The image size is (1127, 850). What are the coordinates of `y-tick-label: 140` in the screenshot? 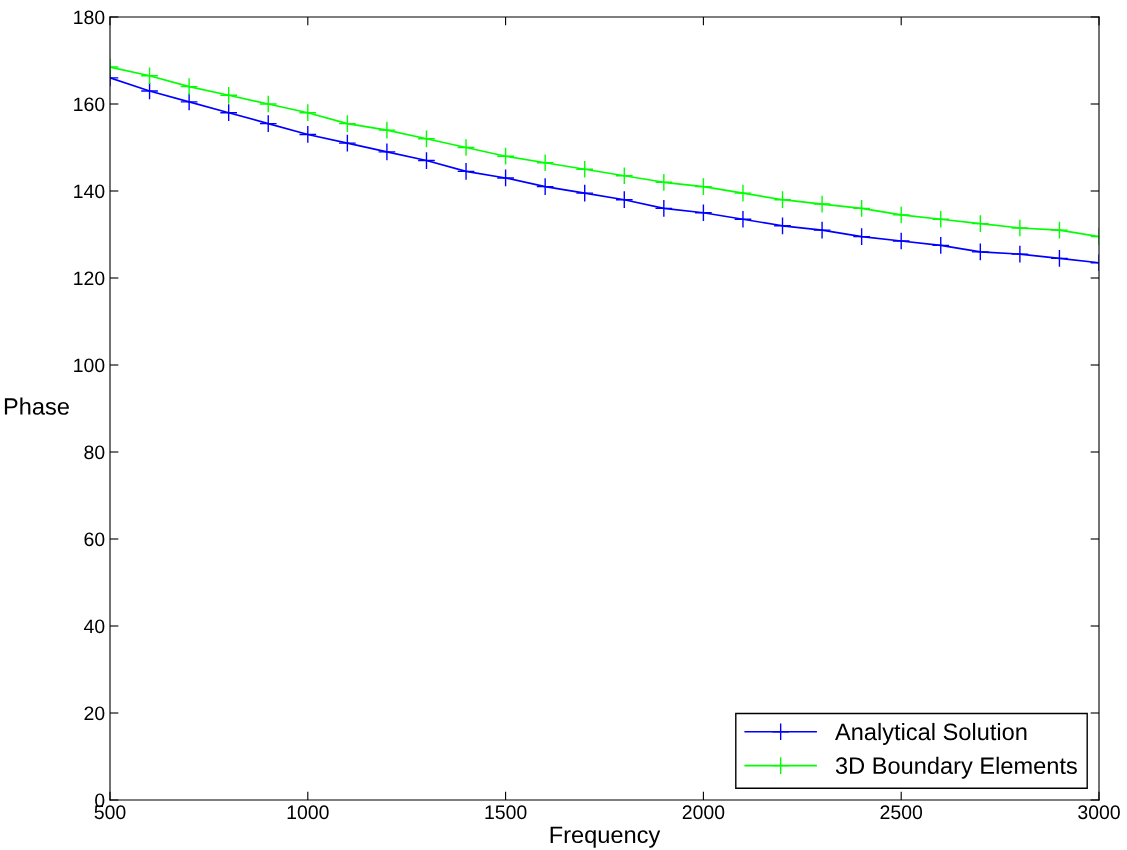 It's located at (89, 191).